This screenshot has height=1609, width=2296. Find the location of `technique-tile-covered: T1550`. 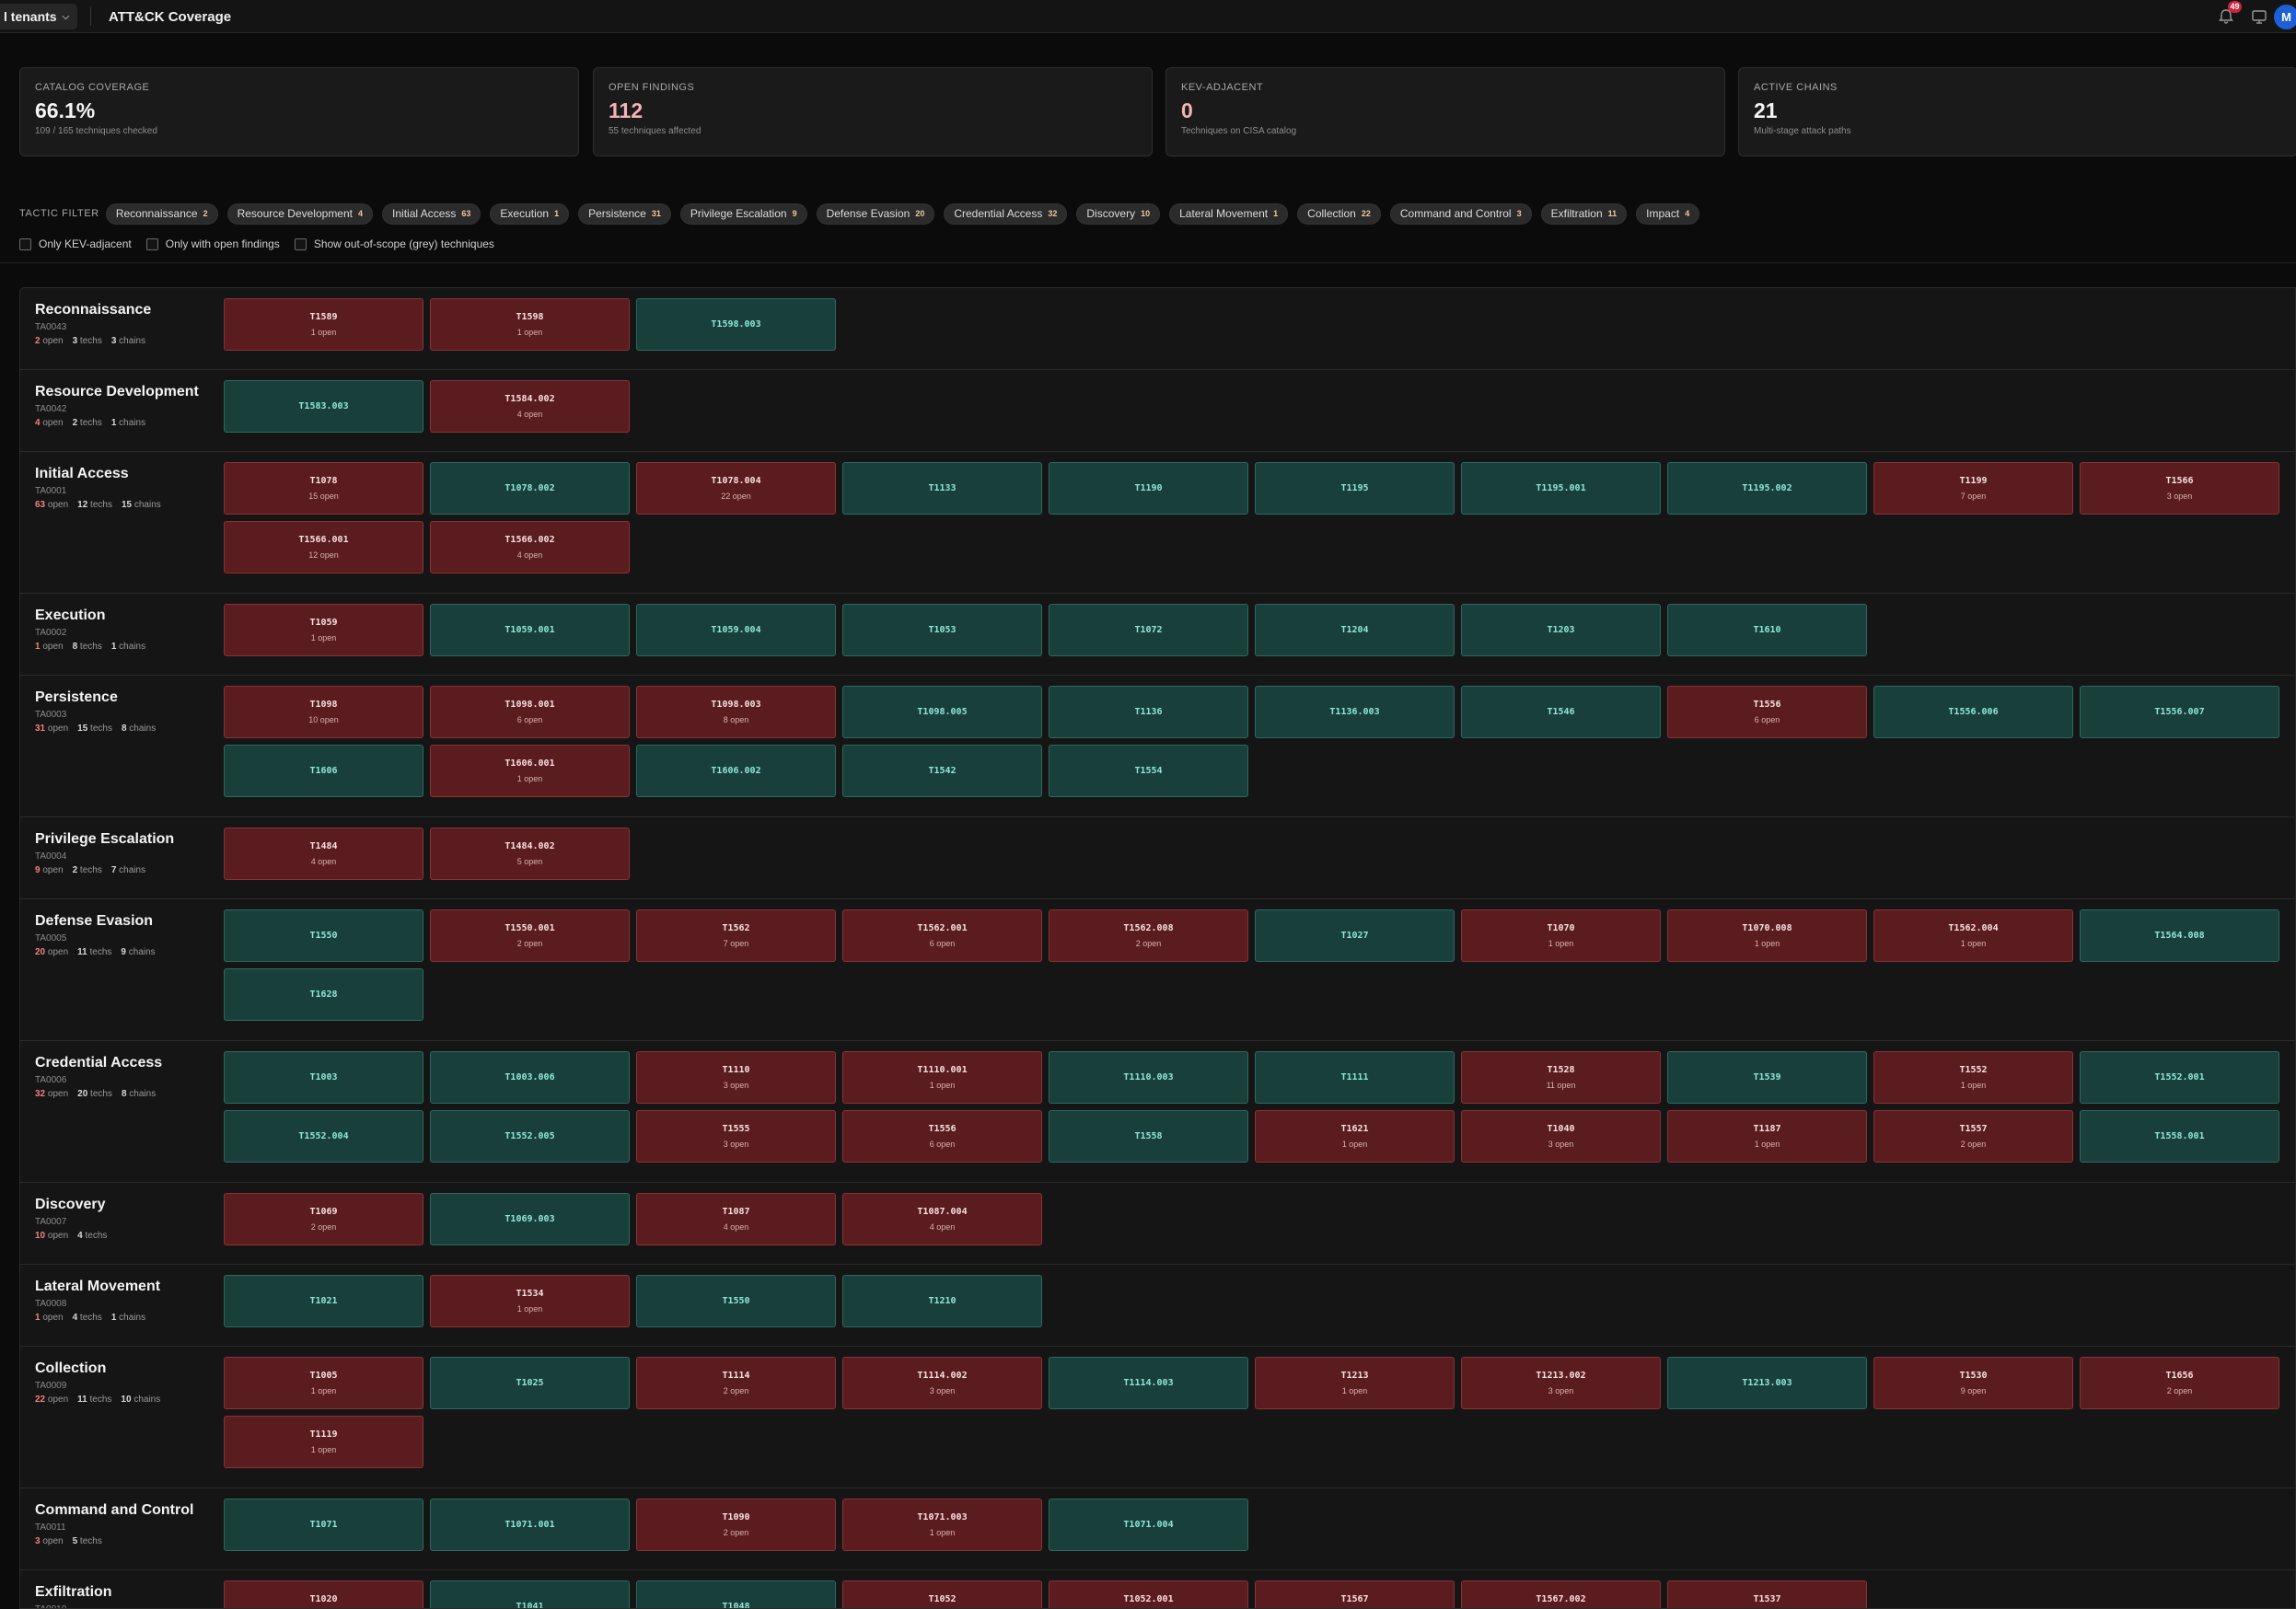

technique-tile-covered: T1550 is located at coordinates (324, 935).